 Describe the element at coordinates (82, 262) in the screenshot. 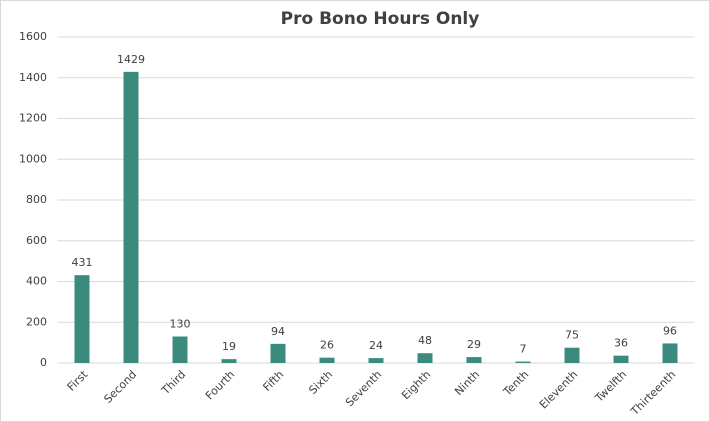

I see `data-label: 431` at that location.